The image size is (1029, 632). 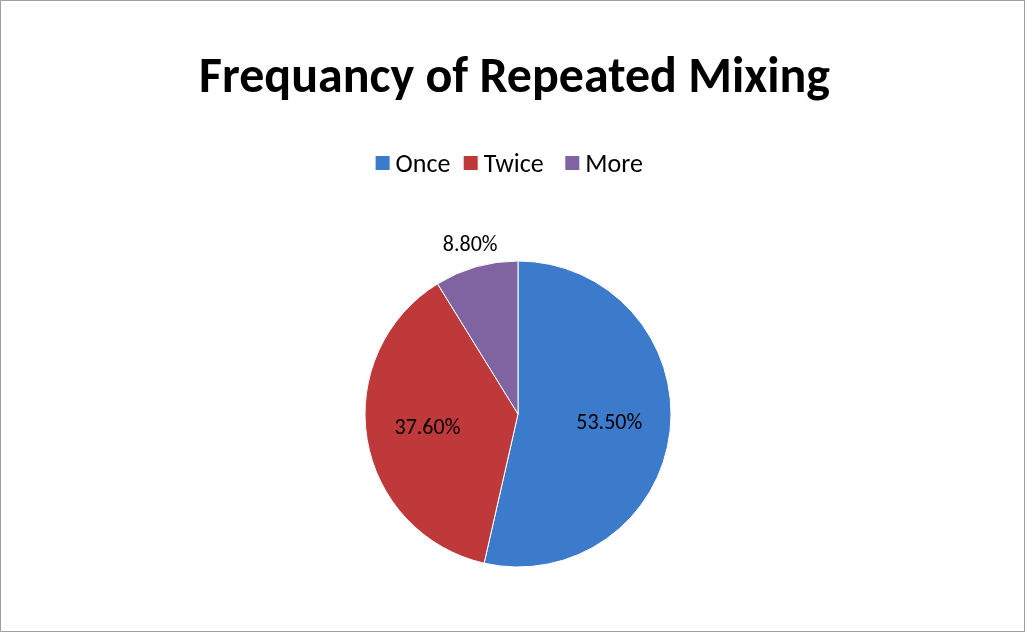 I want to click on legend-label: Once, so click(x=423, y=163).